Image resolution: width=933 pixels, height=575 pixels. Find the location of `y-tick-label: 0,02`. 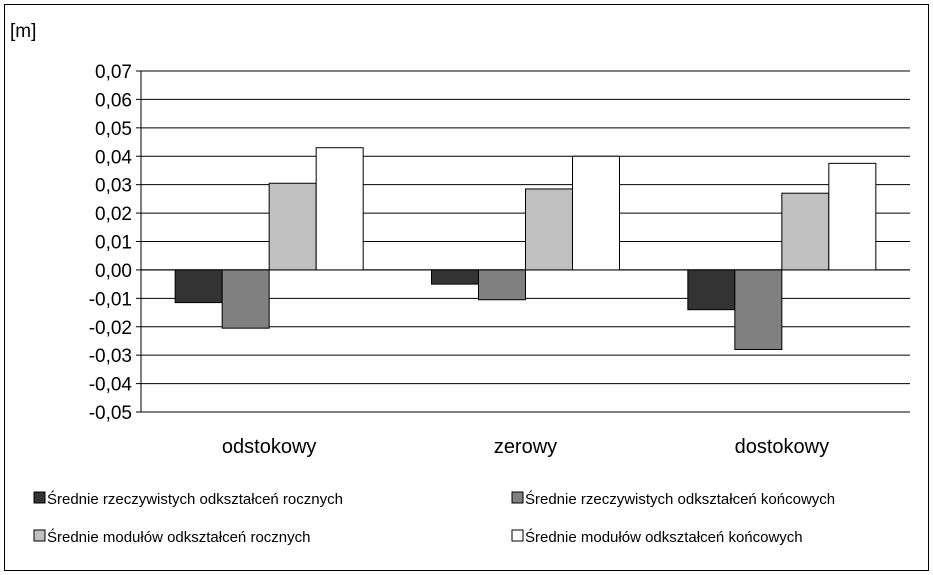

y-tick-label: 0,02 is located at coordinates (113, 214).